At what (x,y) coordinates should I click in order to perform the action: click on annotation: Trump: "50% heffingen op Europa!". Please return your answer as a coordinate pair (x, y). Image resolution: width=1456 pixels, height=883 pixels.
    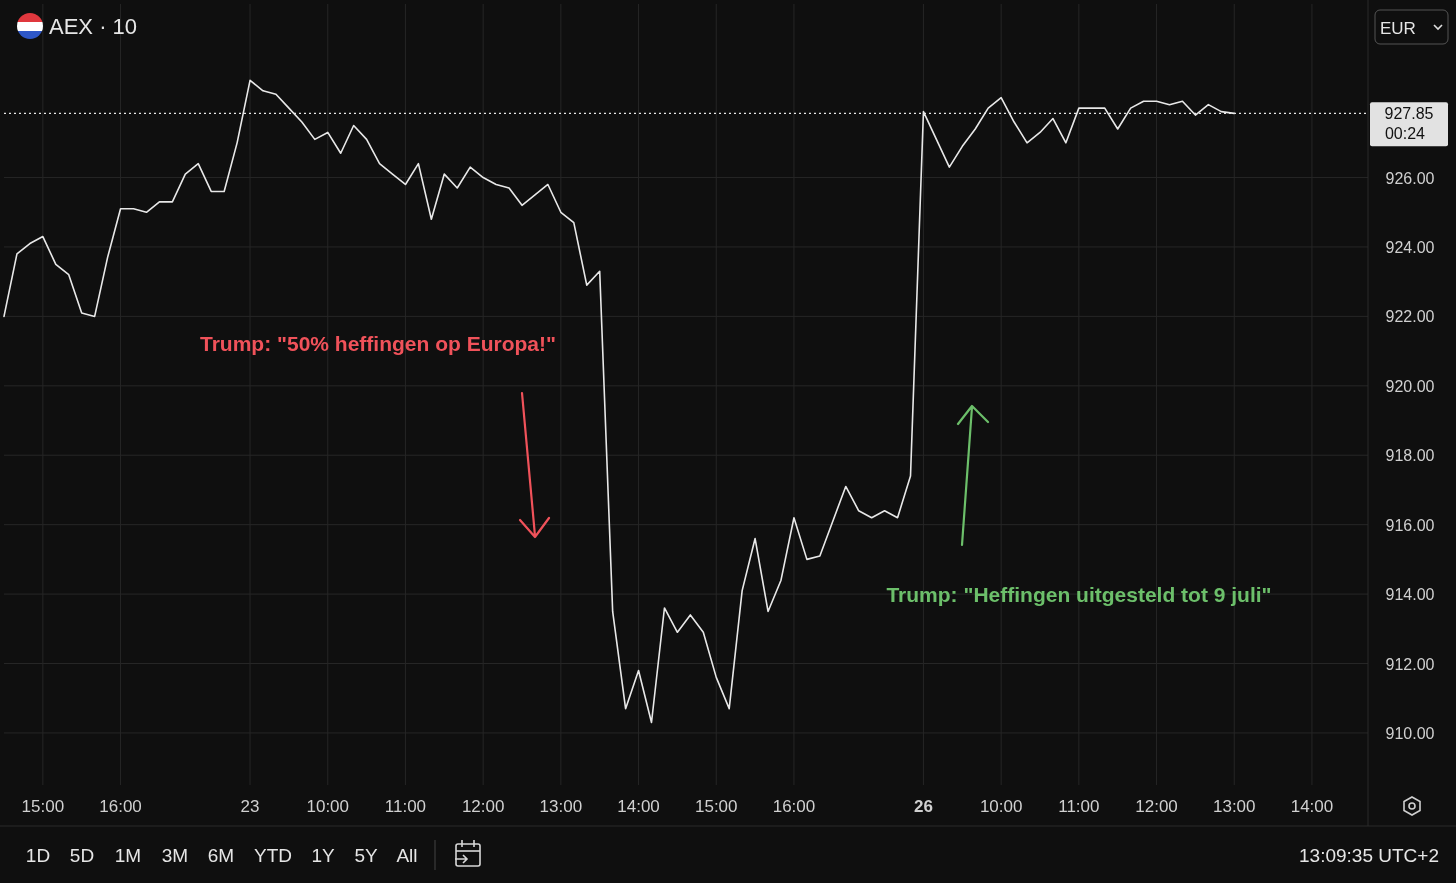
    Looking at the image, I should click on (378, 343).